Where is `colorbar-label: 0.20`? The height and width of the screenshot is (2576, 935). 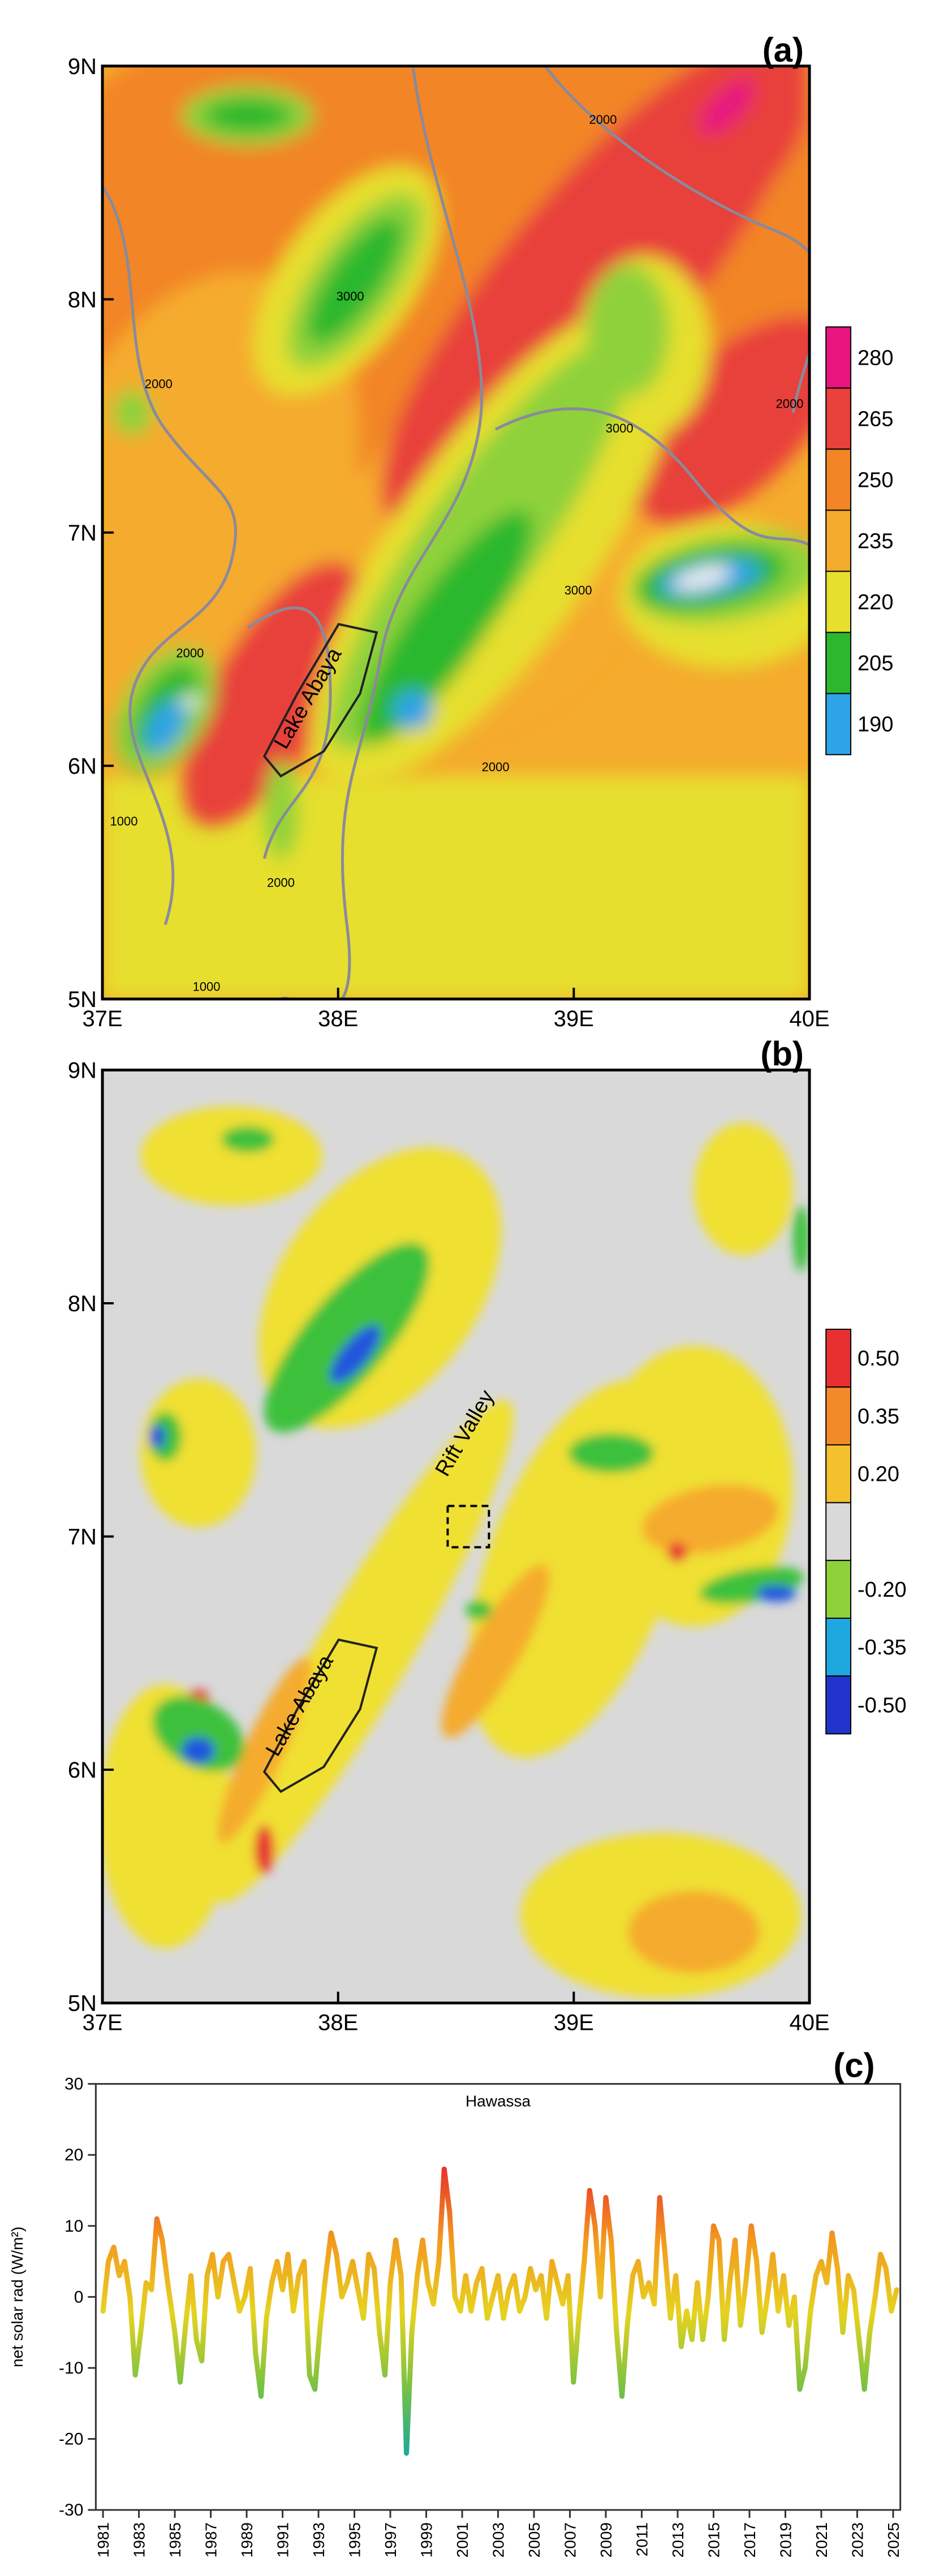 colorbar-label: 0.20 is located at coordinates (878, 1474).